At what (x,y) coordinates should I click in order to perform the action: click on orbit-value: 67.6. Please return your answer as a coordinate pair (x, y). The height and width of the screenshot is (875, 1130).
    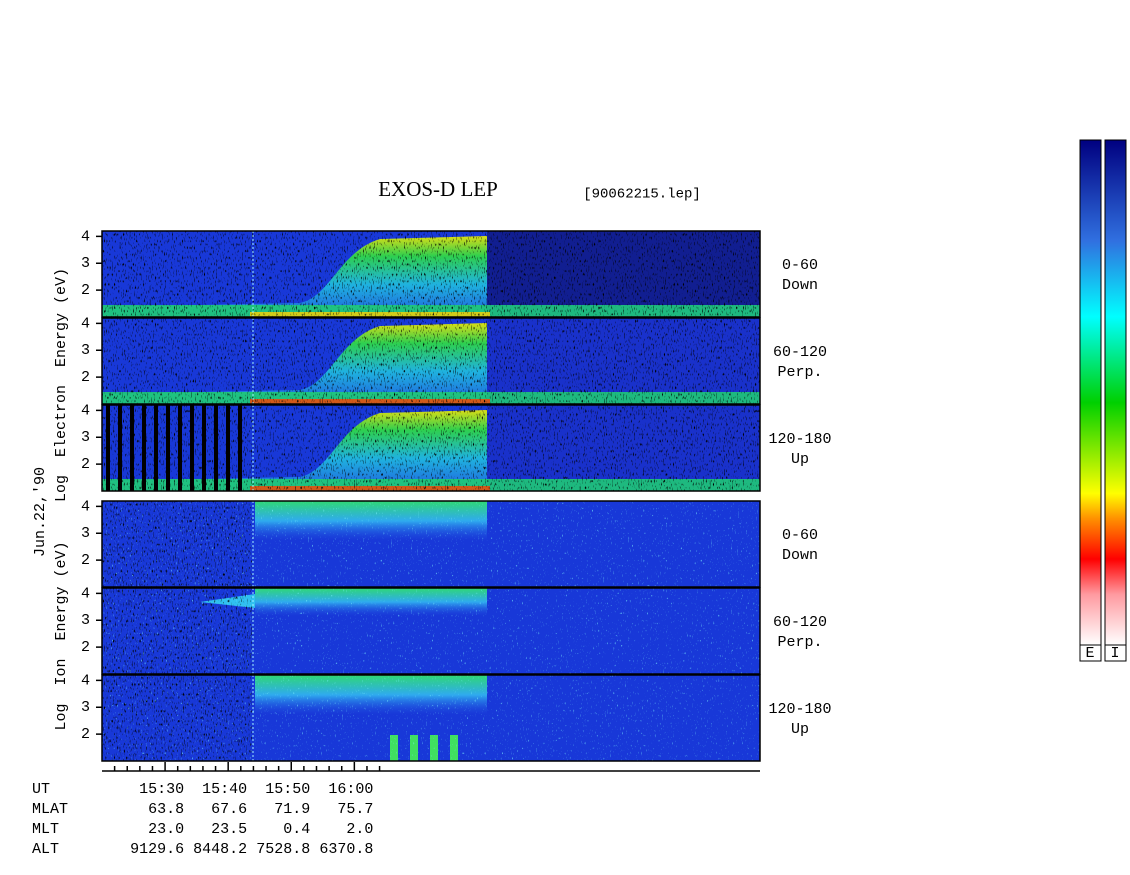
    Looking at the image, I should click on (229, 809).